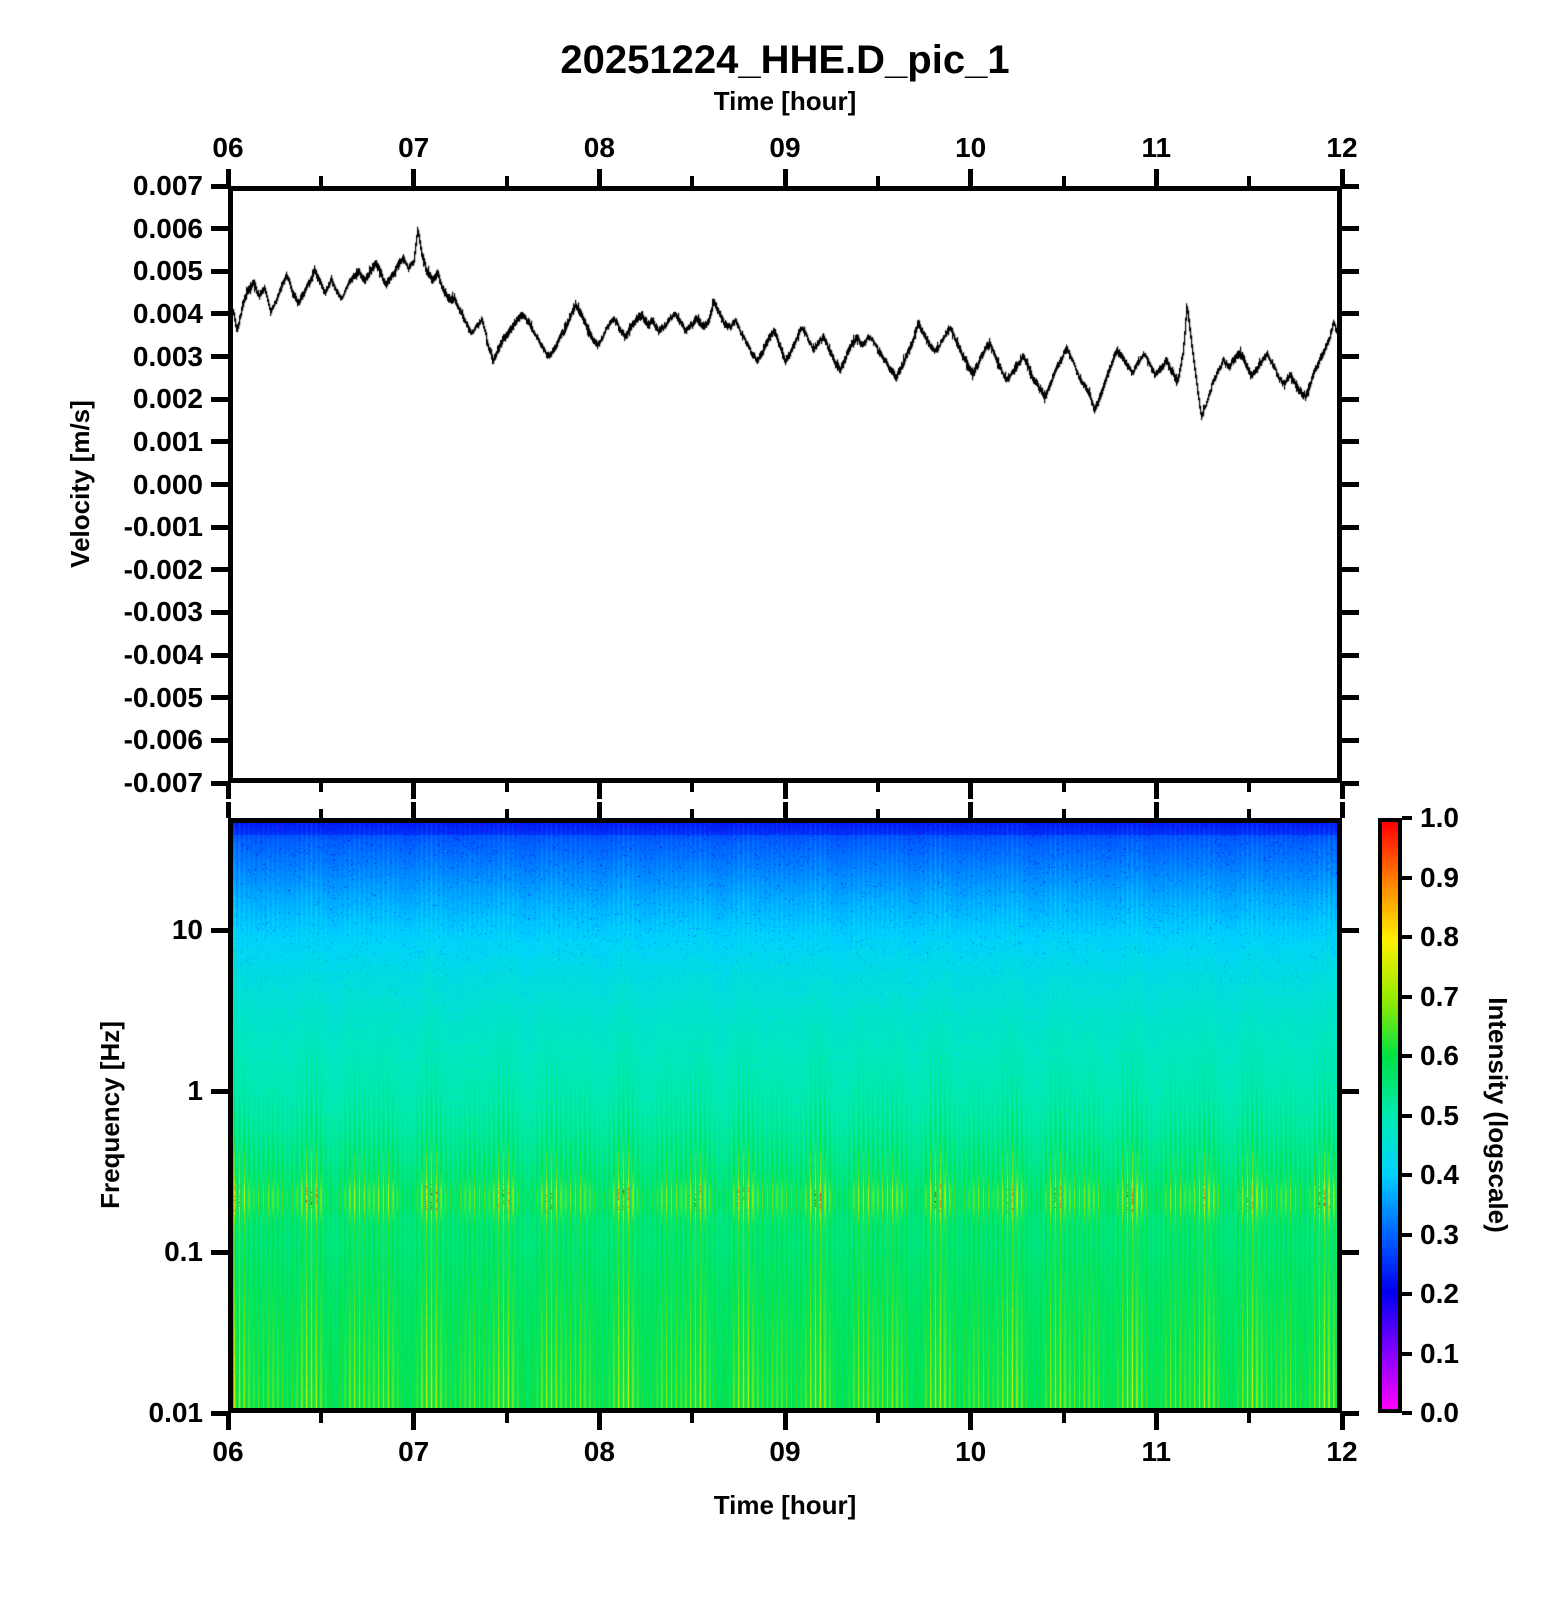  Describe the element at coordinates (1156, 1451) in the screenshot. I see `bottom-x-tick-label: 11` at that location.